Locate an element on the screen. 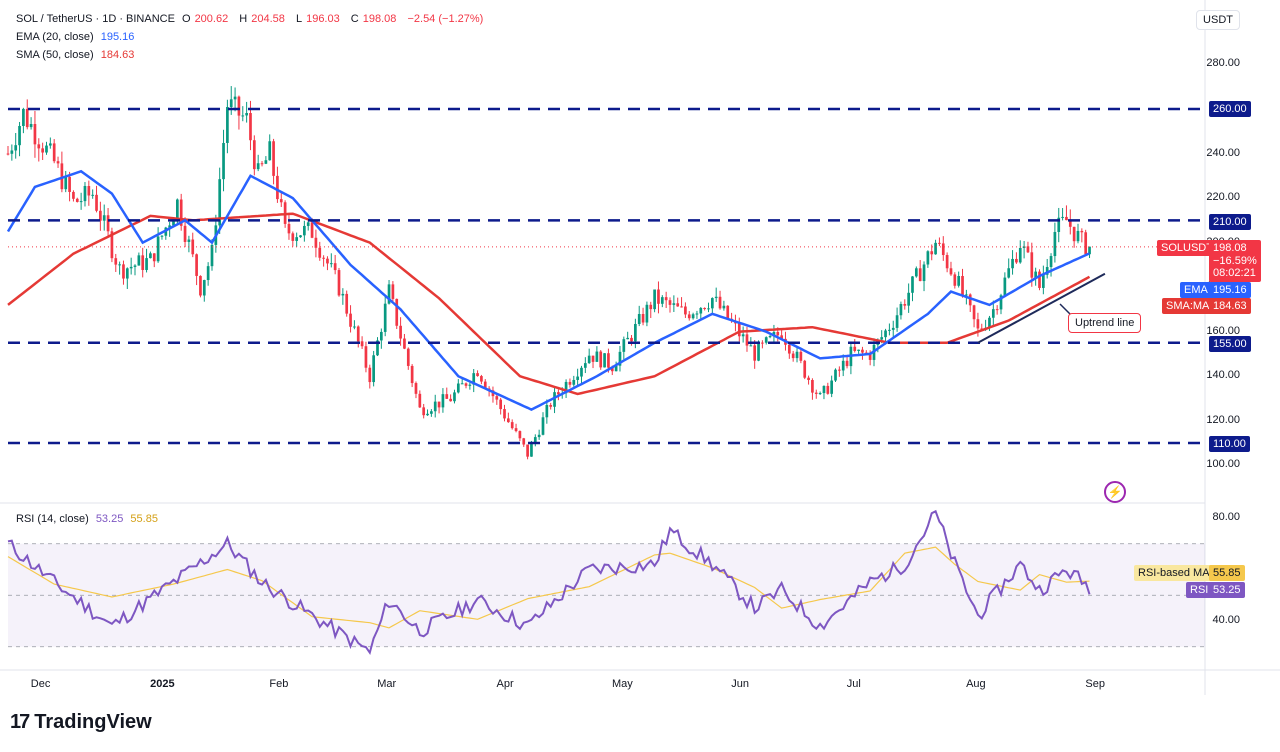 This screenshot has height=752, width=1280. price-tick-label: 140.00 is located at coordinates (1223, 375).